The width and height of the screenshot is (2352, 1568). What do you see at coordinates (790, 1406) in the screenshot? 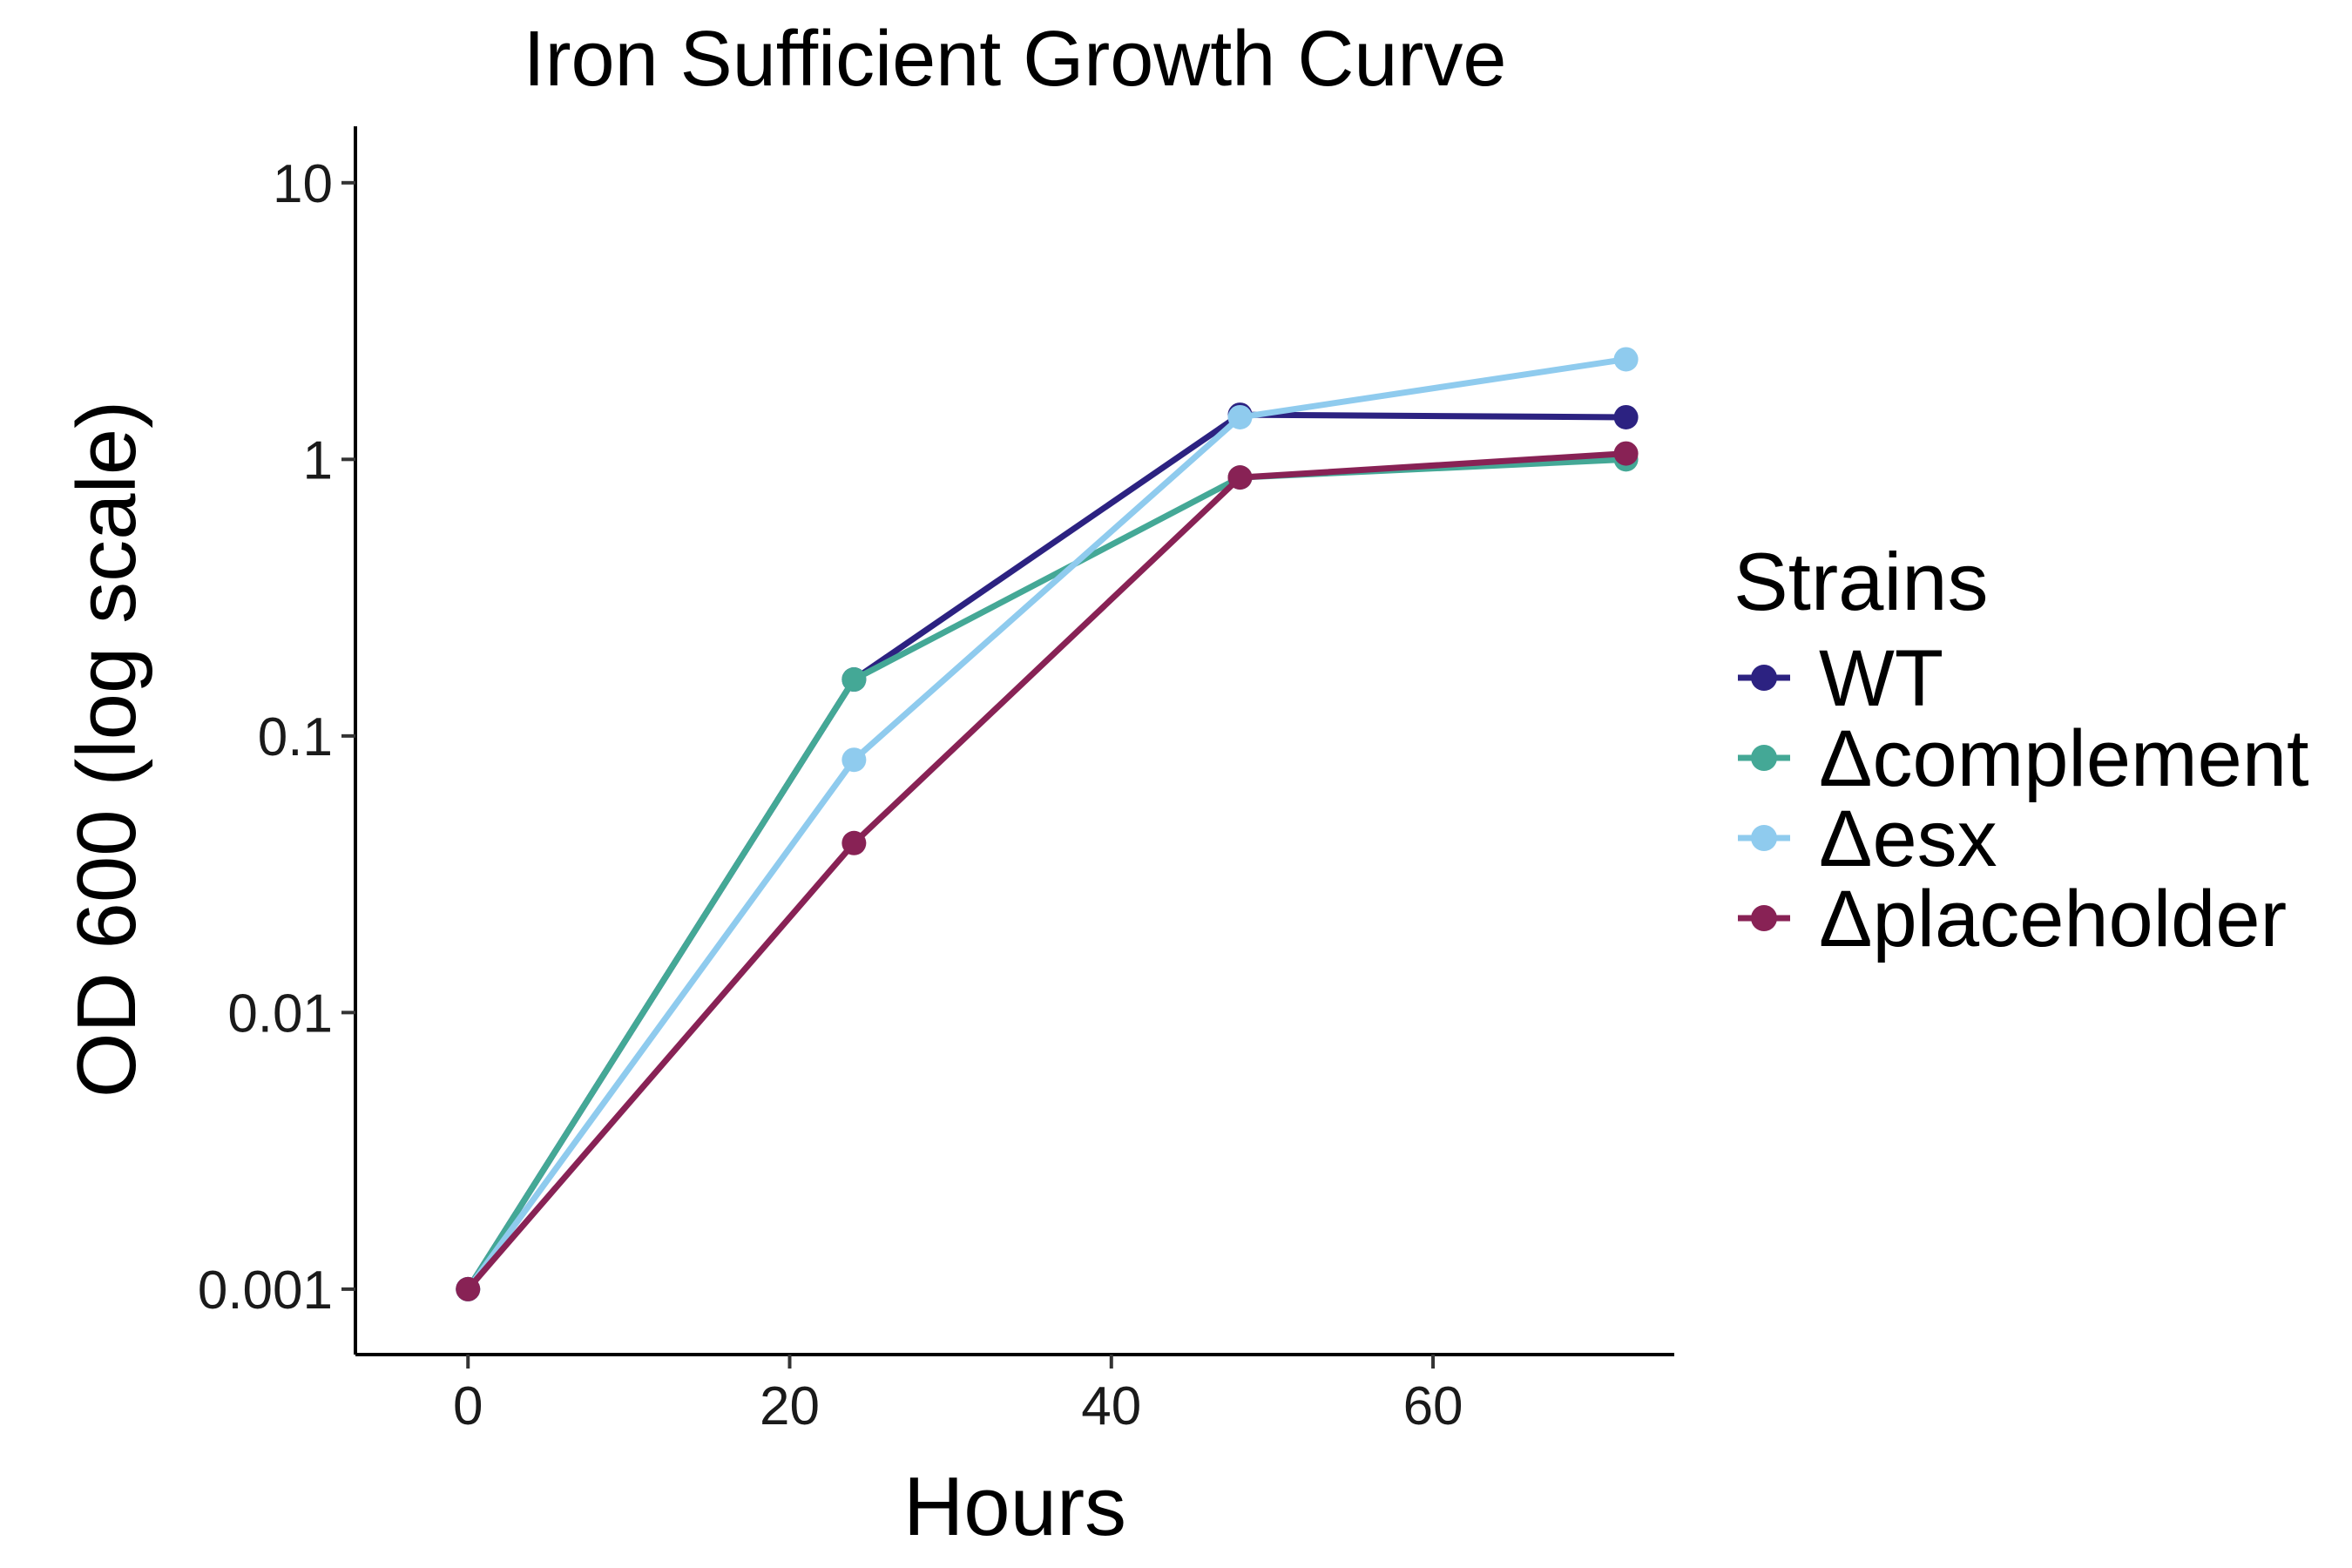
I see `x-tick-label: 20` at bounding box center [790, 1406].